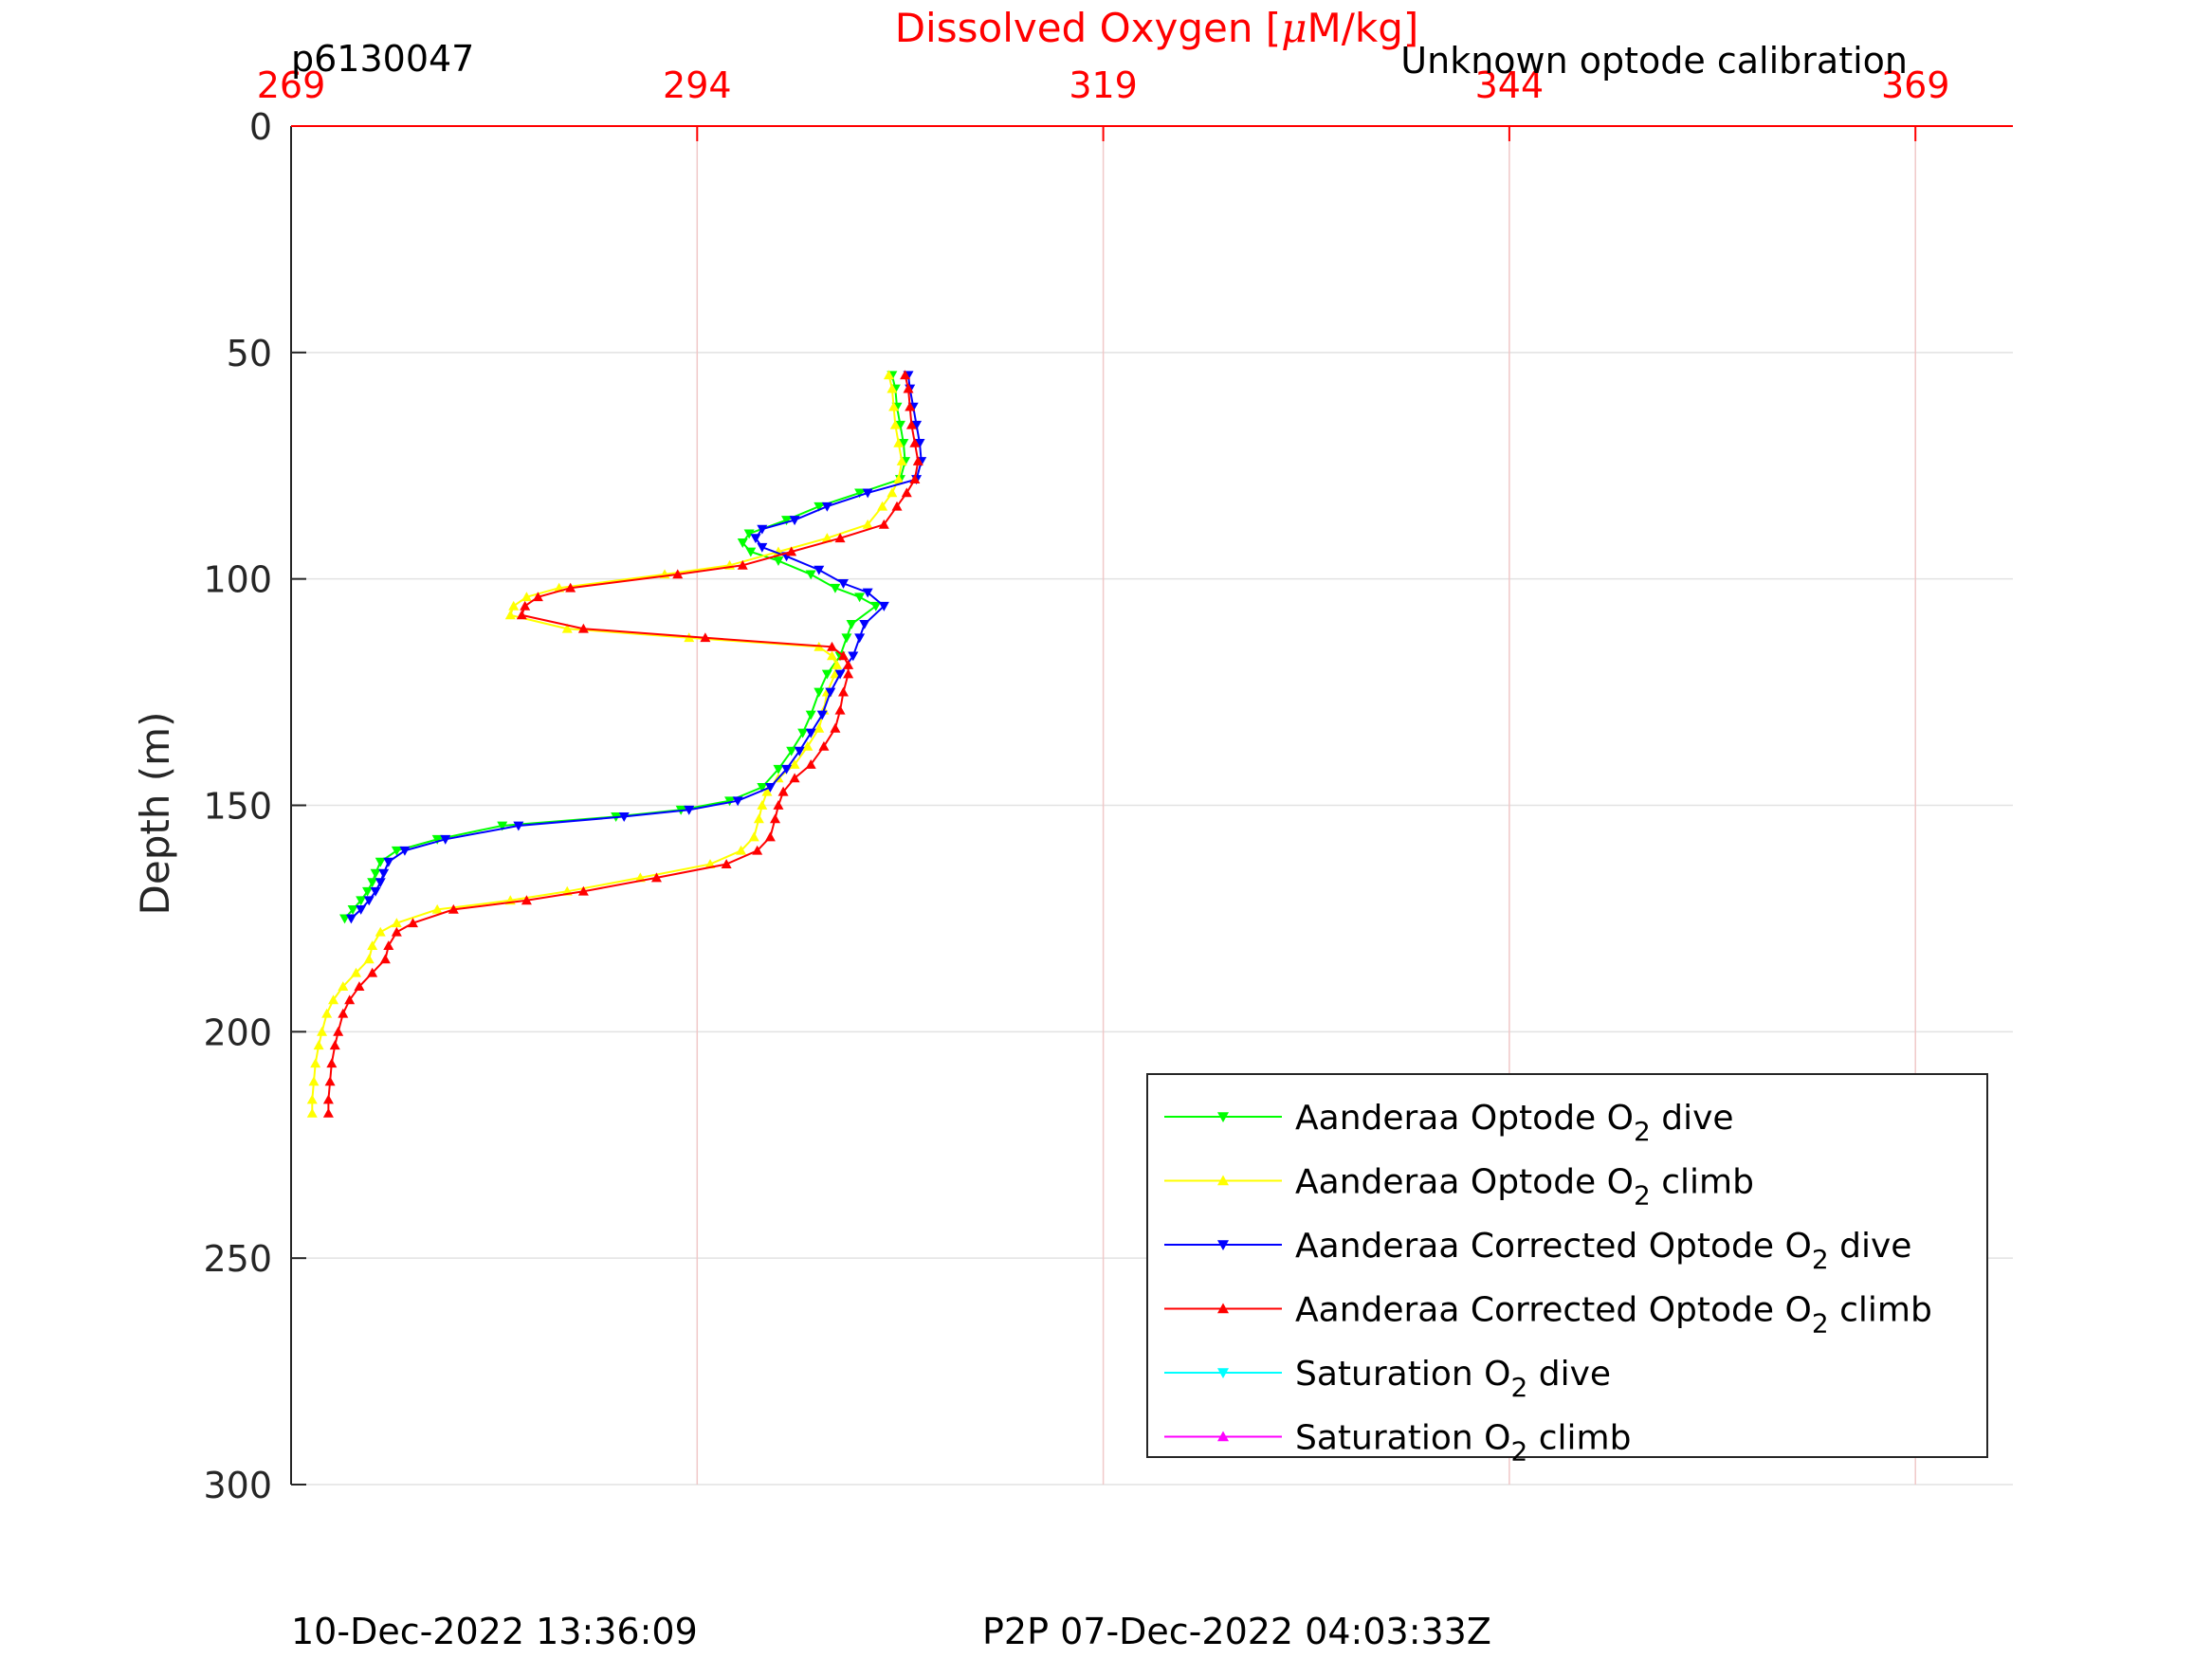 The image size is (2212, 1659). I want to click on legend-entry-5: Saturation O2 climb, so click(1397, 1443).